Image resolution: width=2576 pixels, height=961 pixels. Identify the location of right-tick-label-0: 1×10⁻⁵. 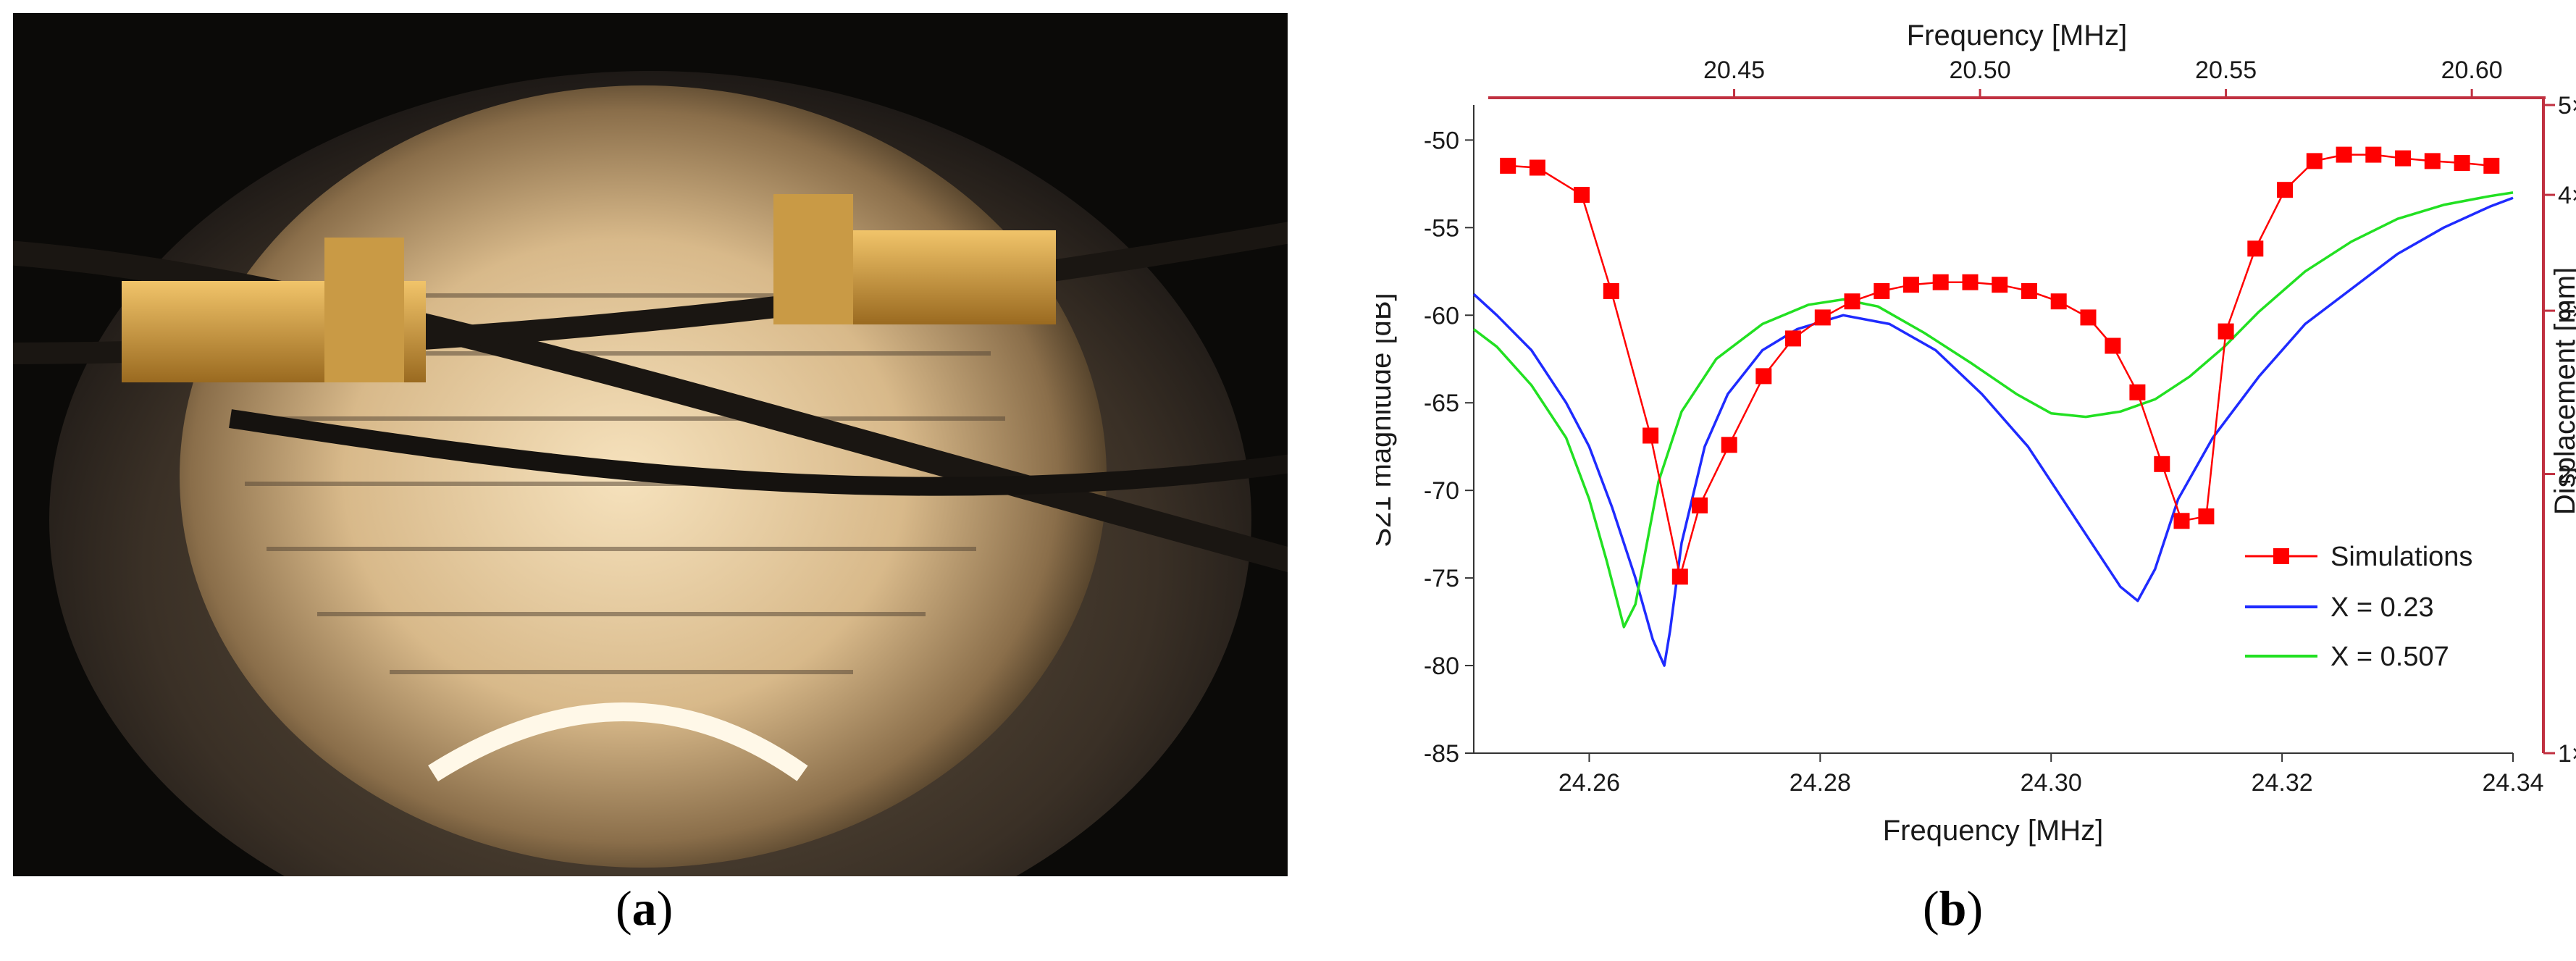
(2567, 754).